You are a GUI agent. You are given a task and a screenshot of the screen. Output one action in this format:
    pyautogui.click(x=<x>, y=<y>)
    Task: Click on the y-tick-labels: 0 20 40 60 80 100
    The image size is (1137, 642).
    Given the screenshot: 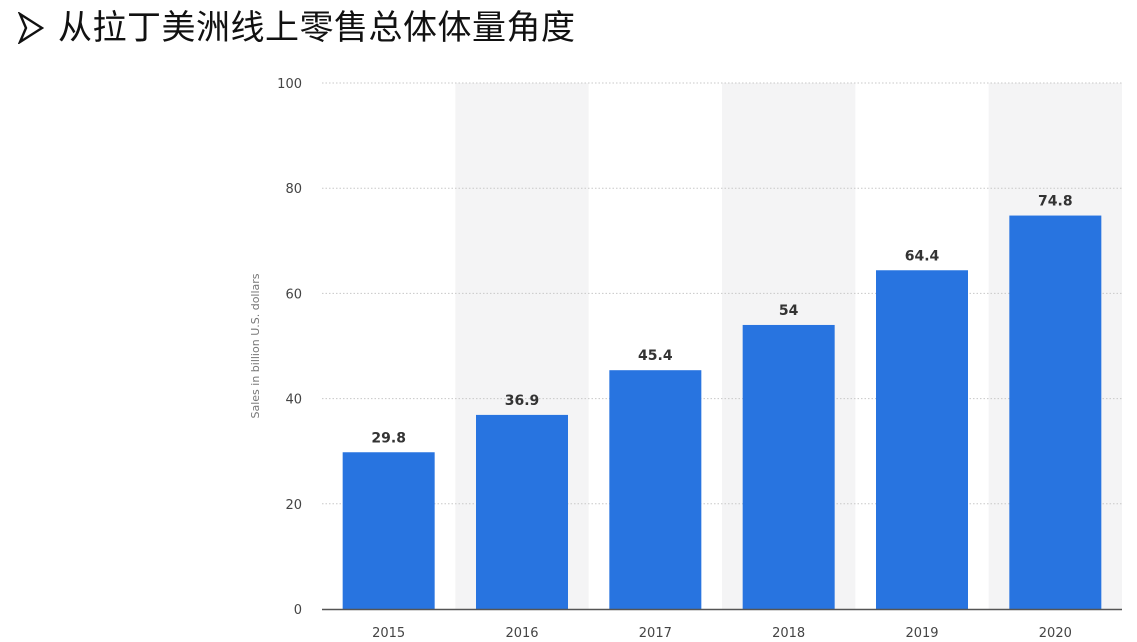 What is the action you would take?
    pyautogui.click(x=289, y=347)
    